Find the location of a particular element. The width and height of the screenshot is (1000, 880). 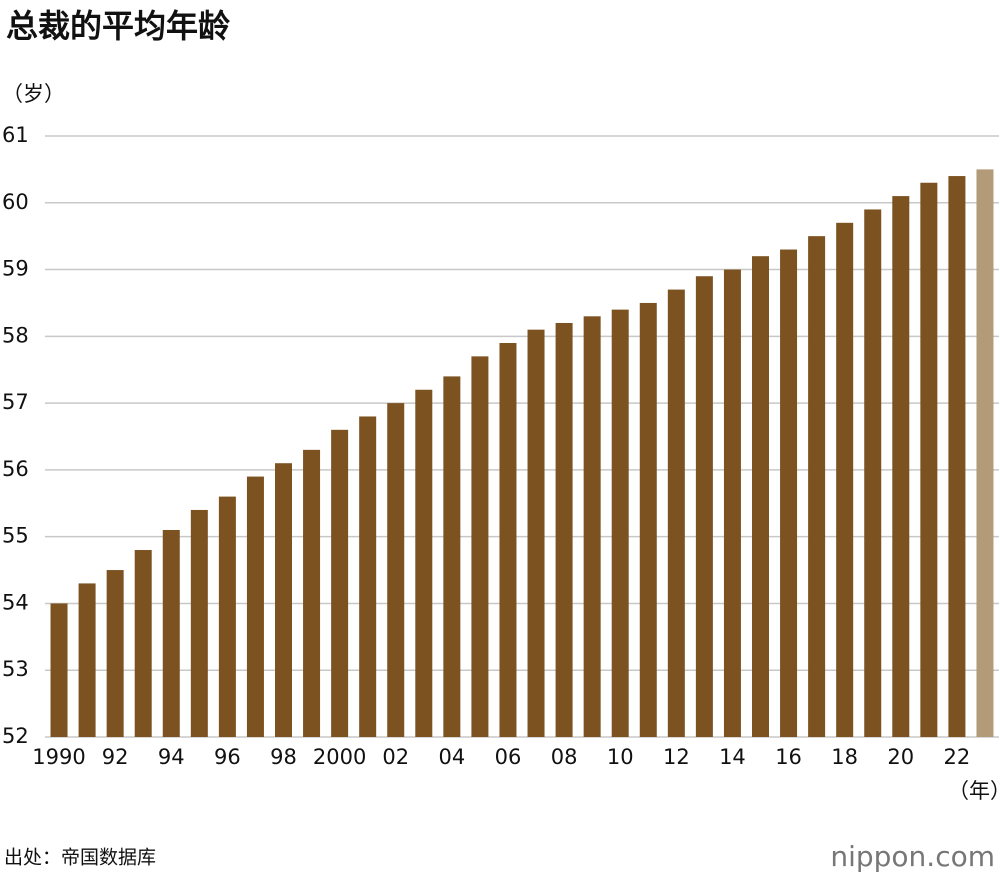

chart-title: 总裁的平均年龄 is located at coordinates (118, 26).